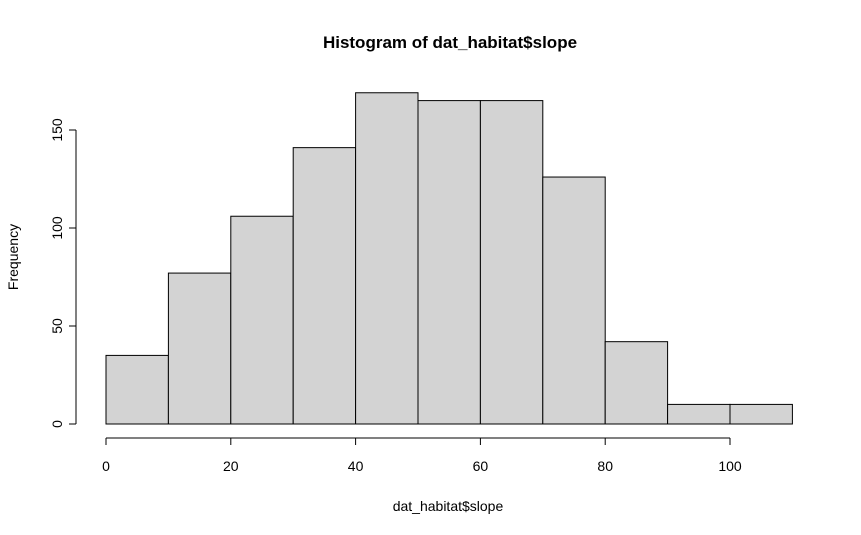 This screenshot has width=861, height=535. What do you see at coordinates (231, 466) in the screenshot?
I see `x-tick-label: 20` at bounding box center [231, 466].